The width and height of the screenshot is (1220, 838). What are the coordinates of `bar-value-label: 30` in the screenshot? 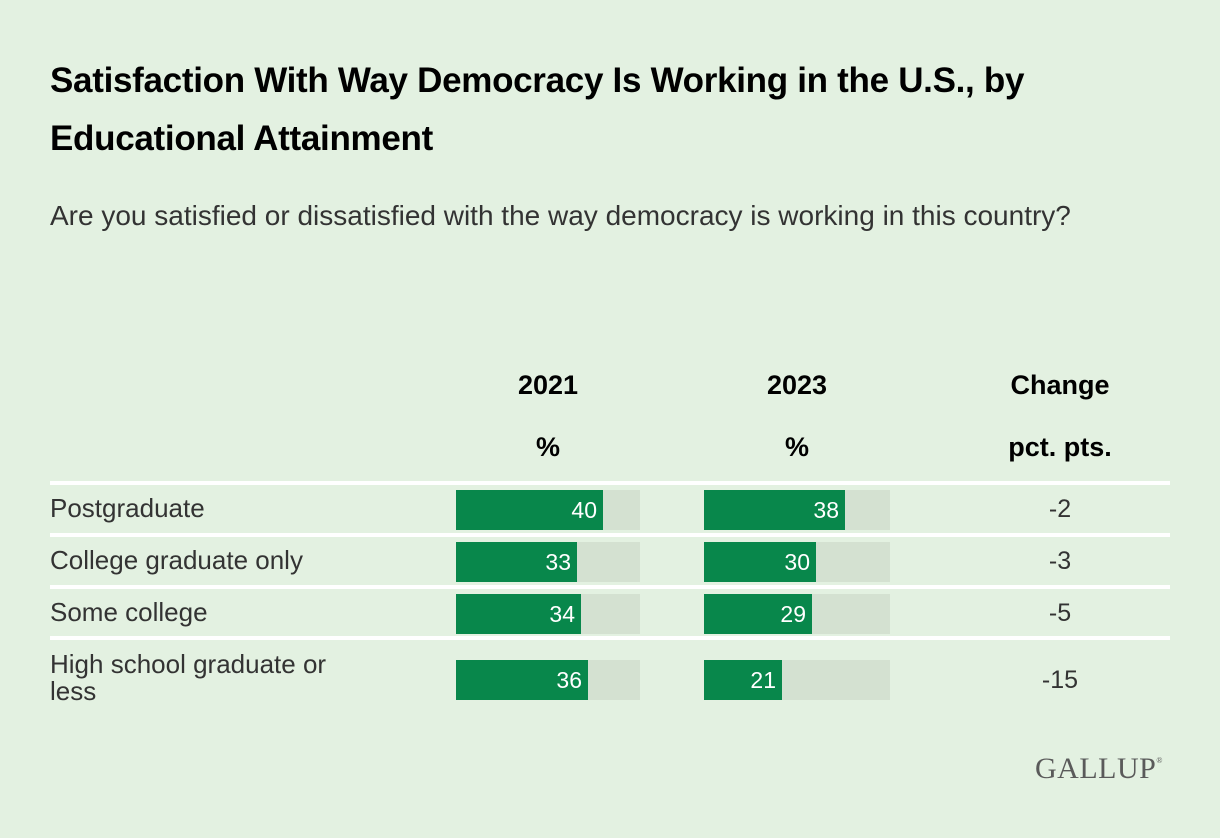 It's located at (797, 562).